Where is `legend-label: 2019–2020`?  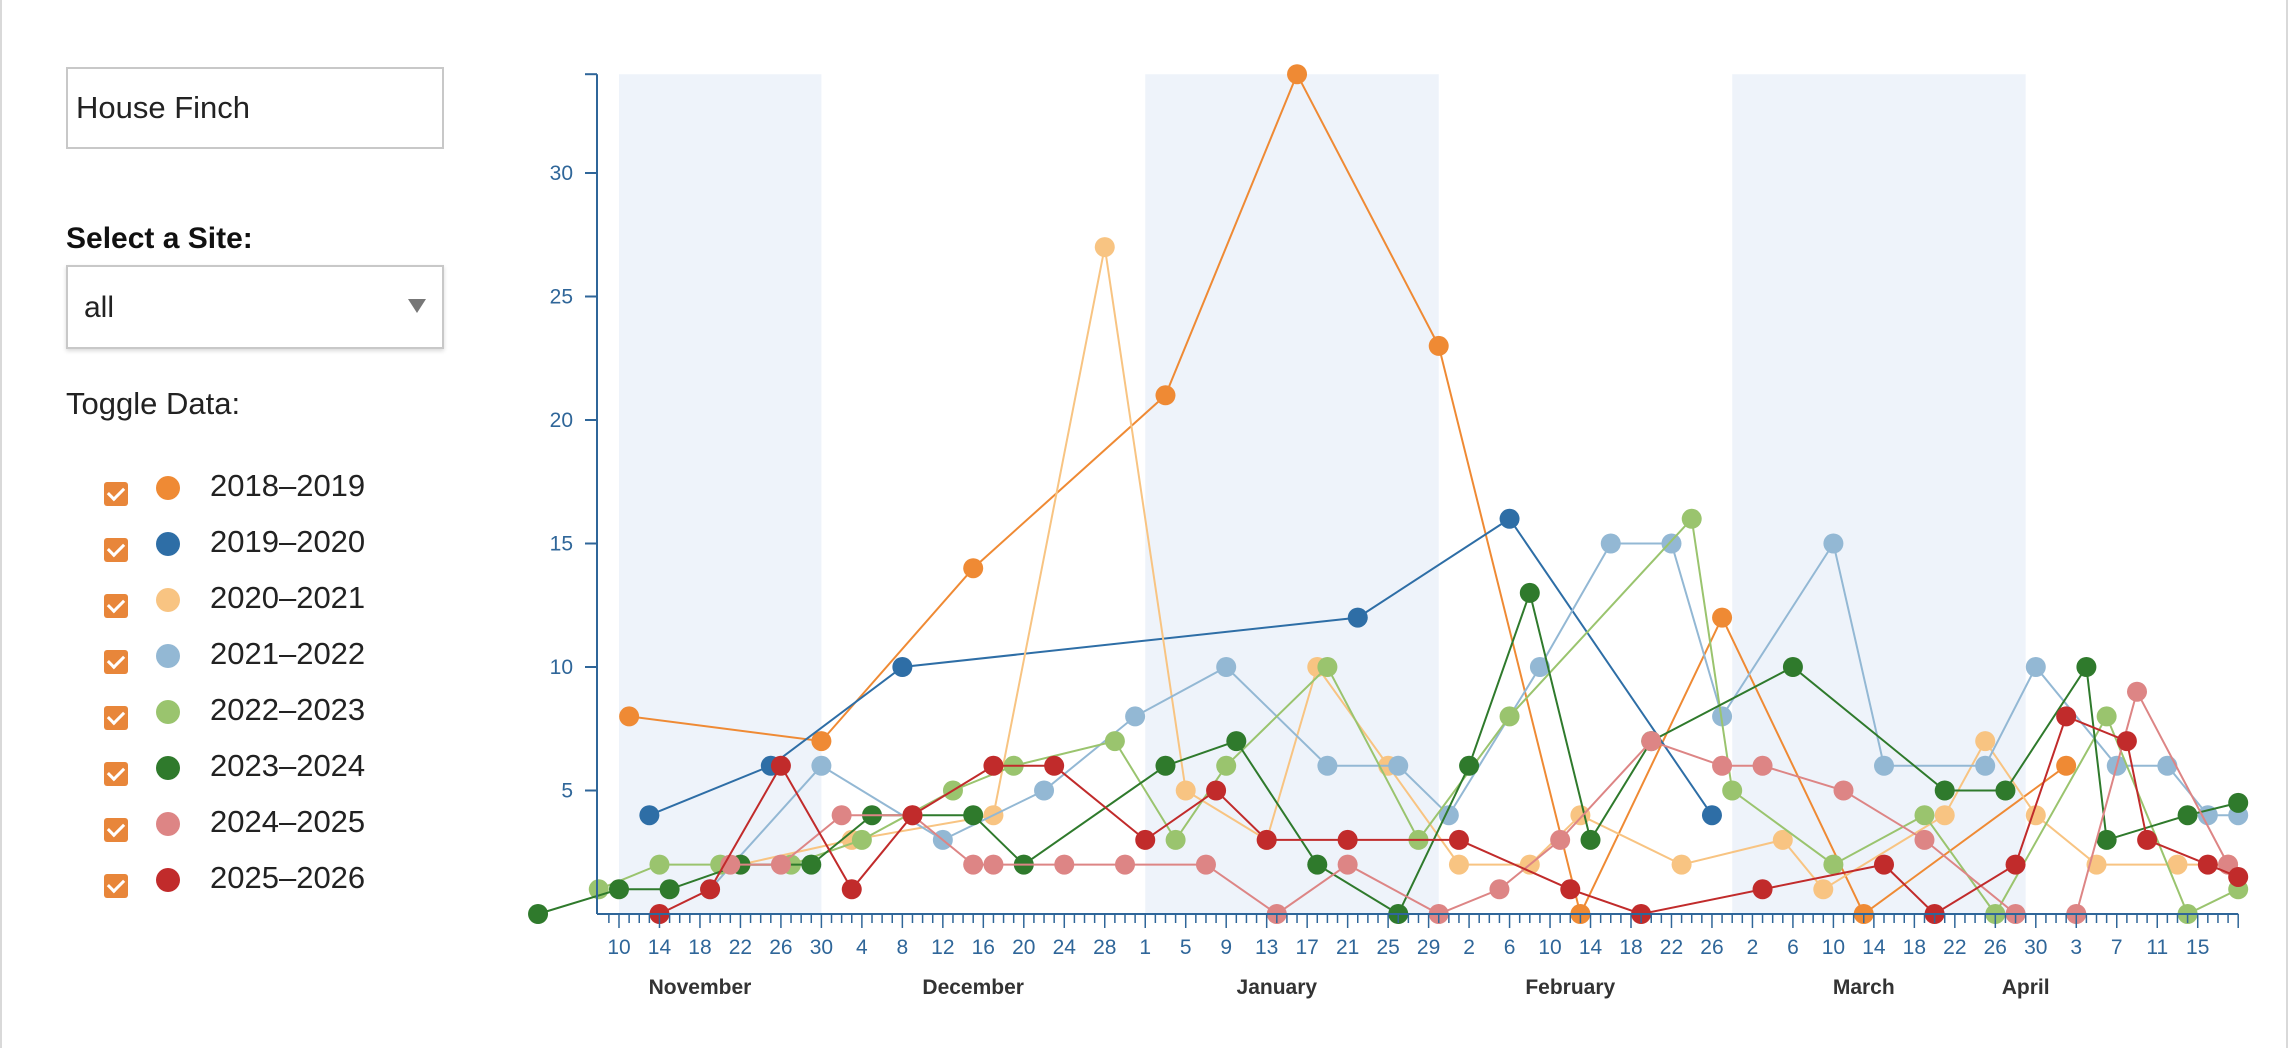
legend-label: 2019–2020 is located at coordinates (288, 541).